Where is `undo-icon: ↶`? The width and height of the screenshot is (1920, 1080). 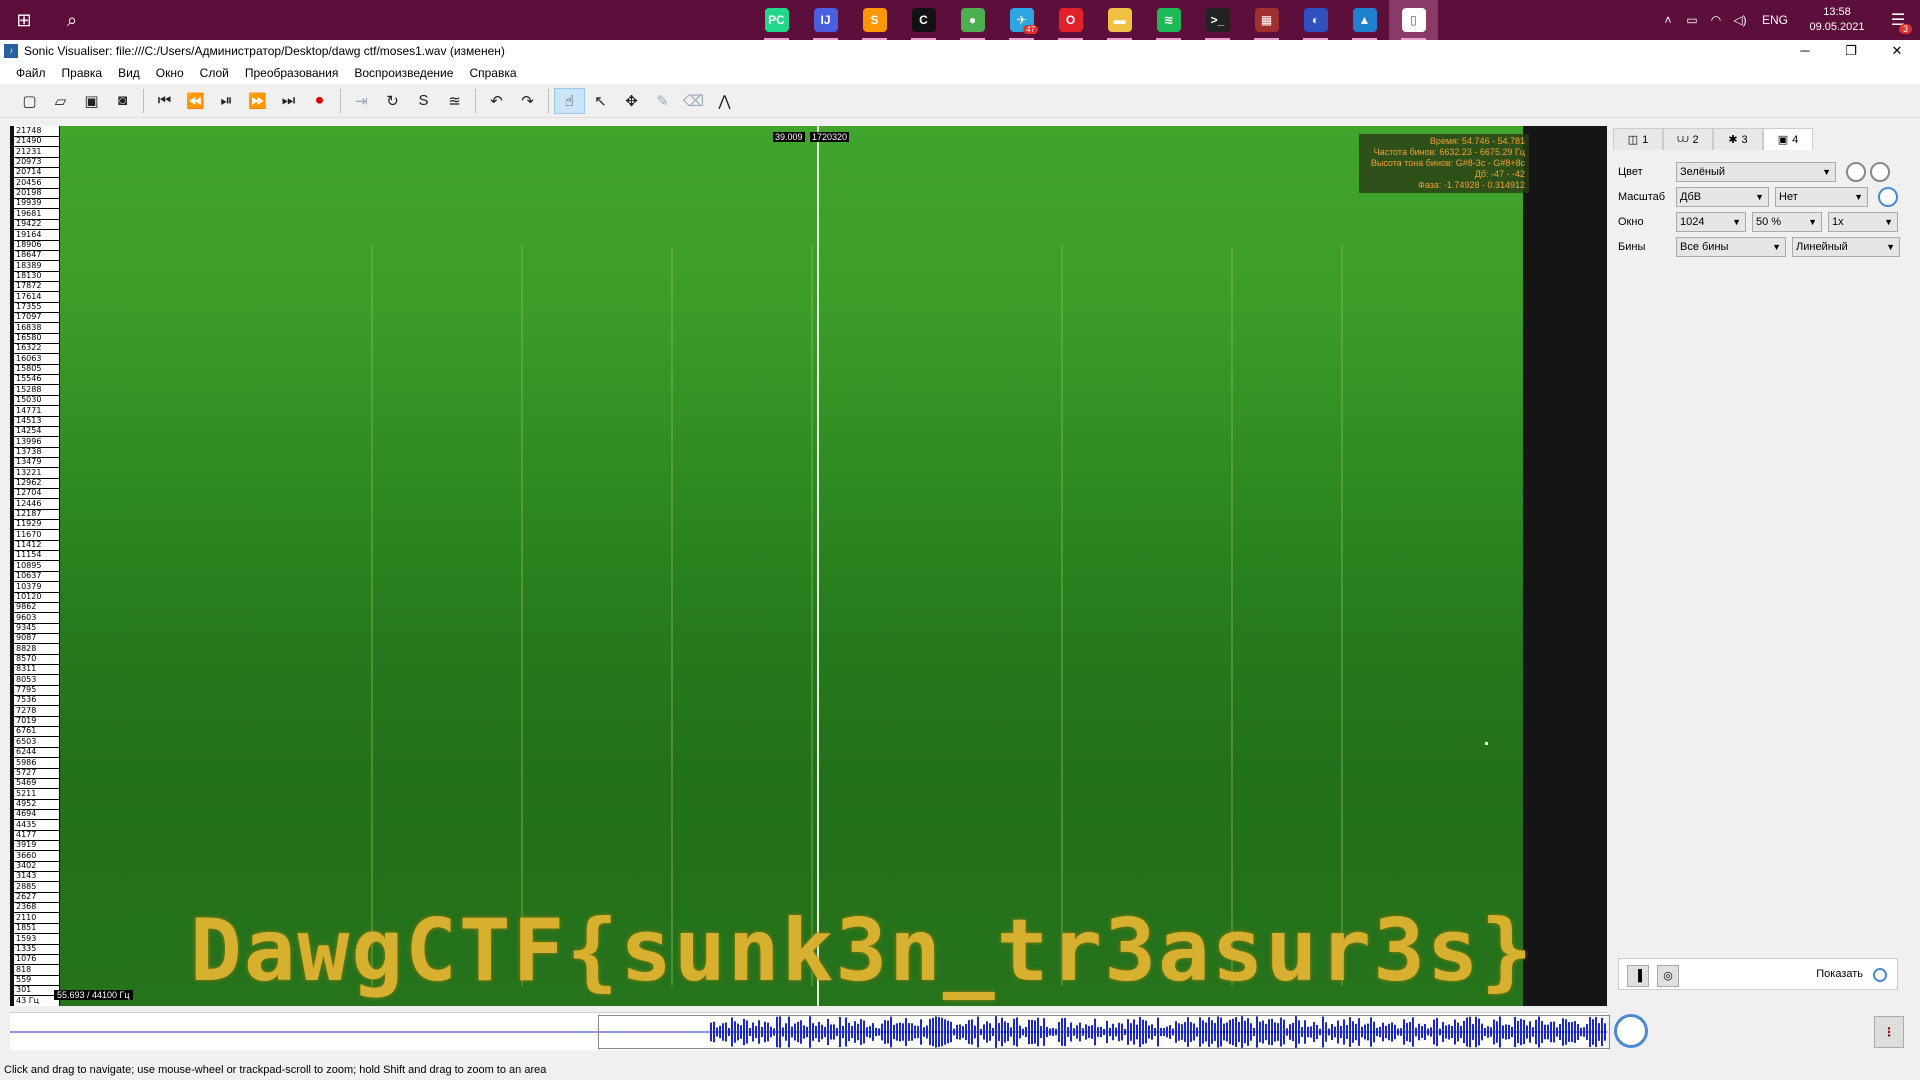 undo-icon: ↶ is located at coordinates (496, 101).